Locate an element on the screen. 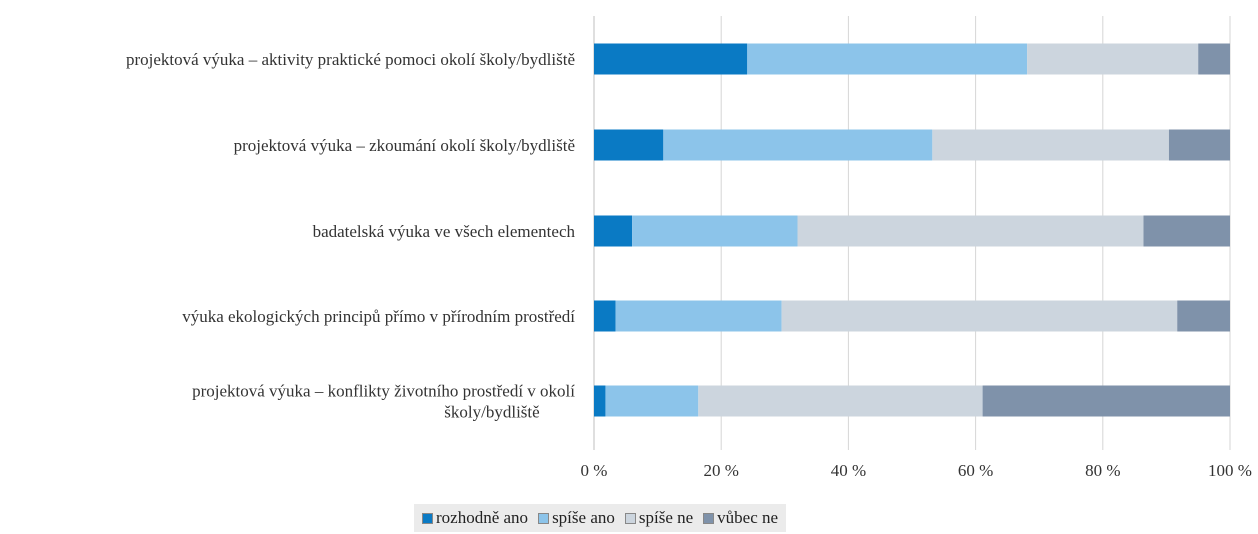  x-tick-label: 40 % is located at coordinates (848, 470).